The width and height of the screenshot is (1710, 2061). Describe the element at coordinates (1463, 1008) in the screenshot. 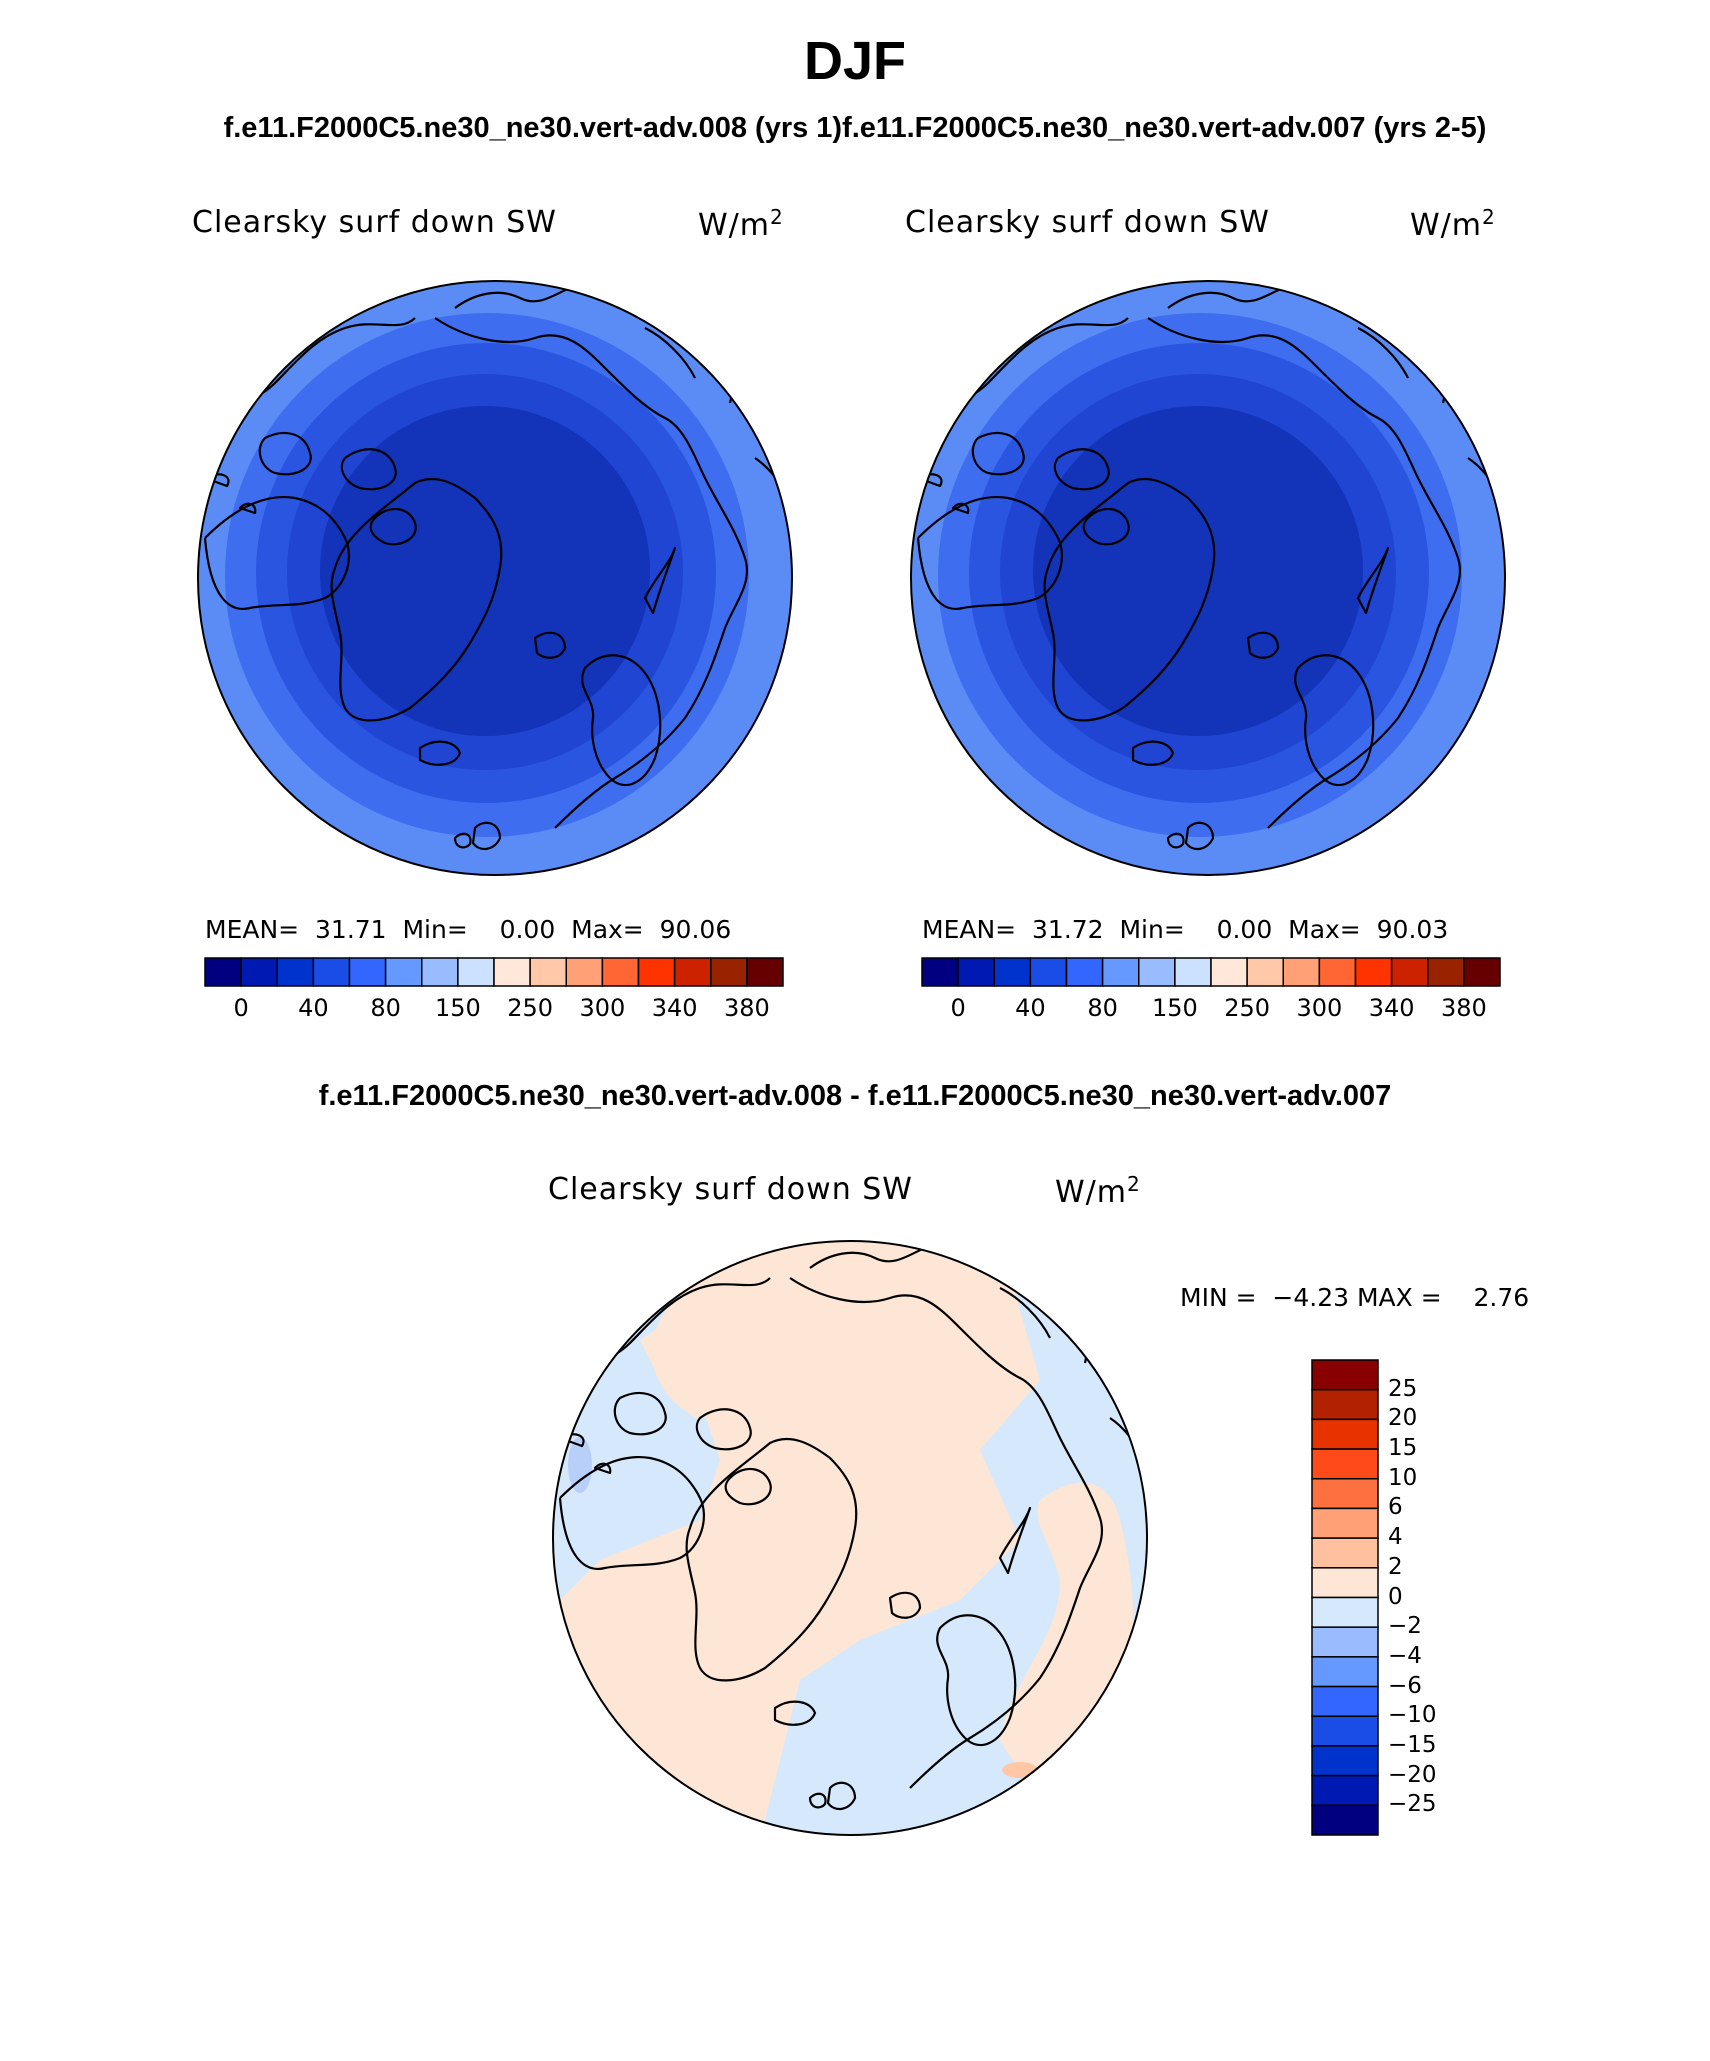

I see `panel2-colorbar-tick-label: 380` at that location.